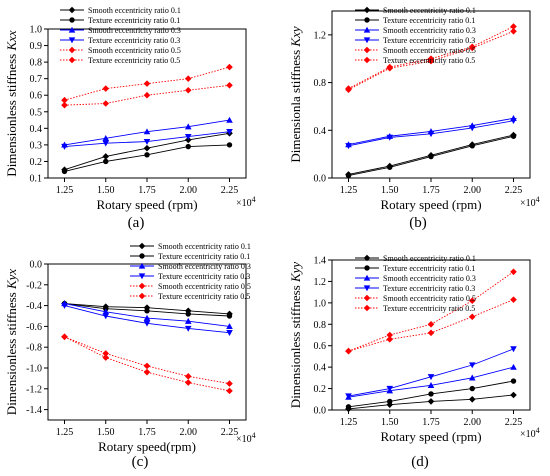 Image resolution: width=550 pixels, height=476 pixels. I want to click on panel-label: (c), so click(140, 462).